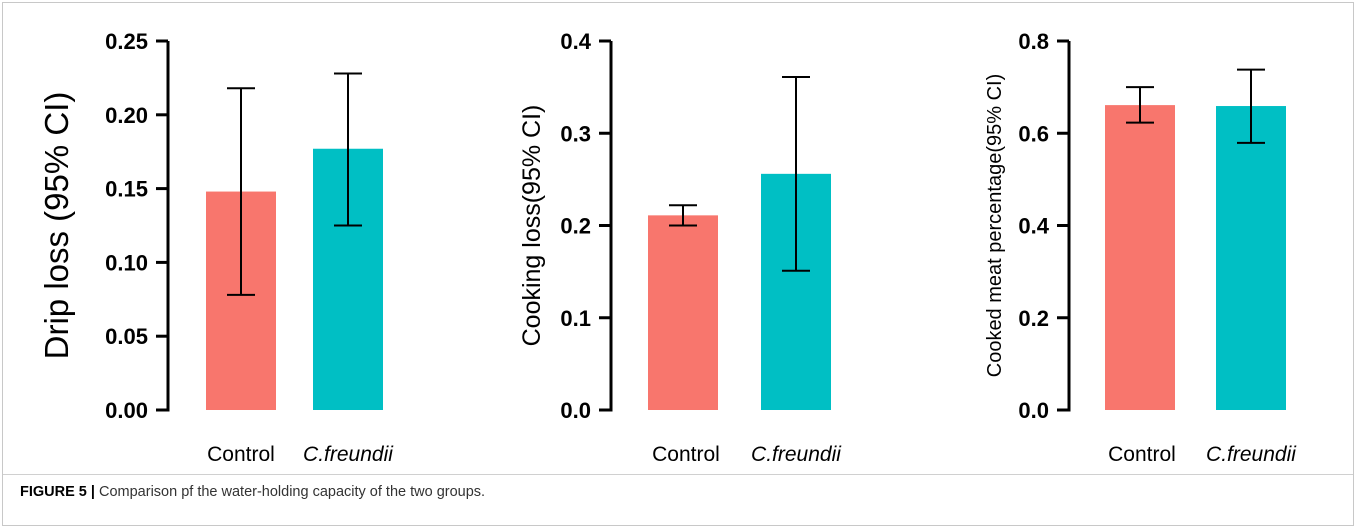  What do you see at coordinates (126, 189) in the screenshot?
I see `y-tick-label: 0.15` at bounding box center [126, 189].